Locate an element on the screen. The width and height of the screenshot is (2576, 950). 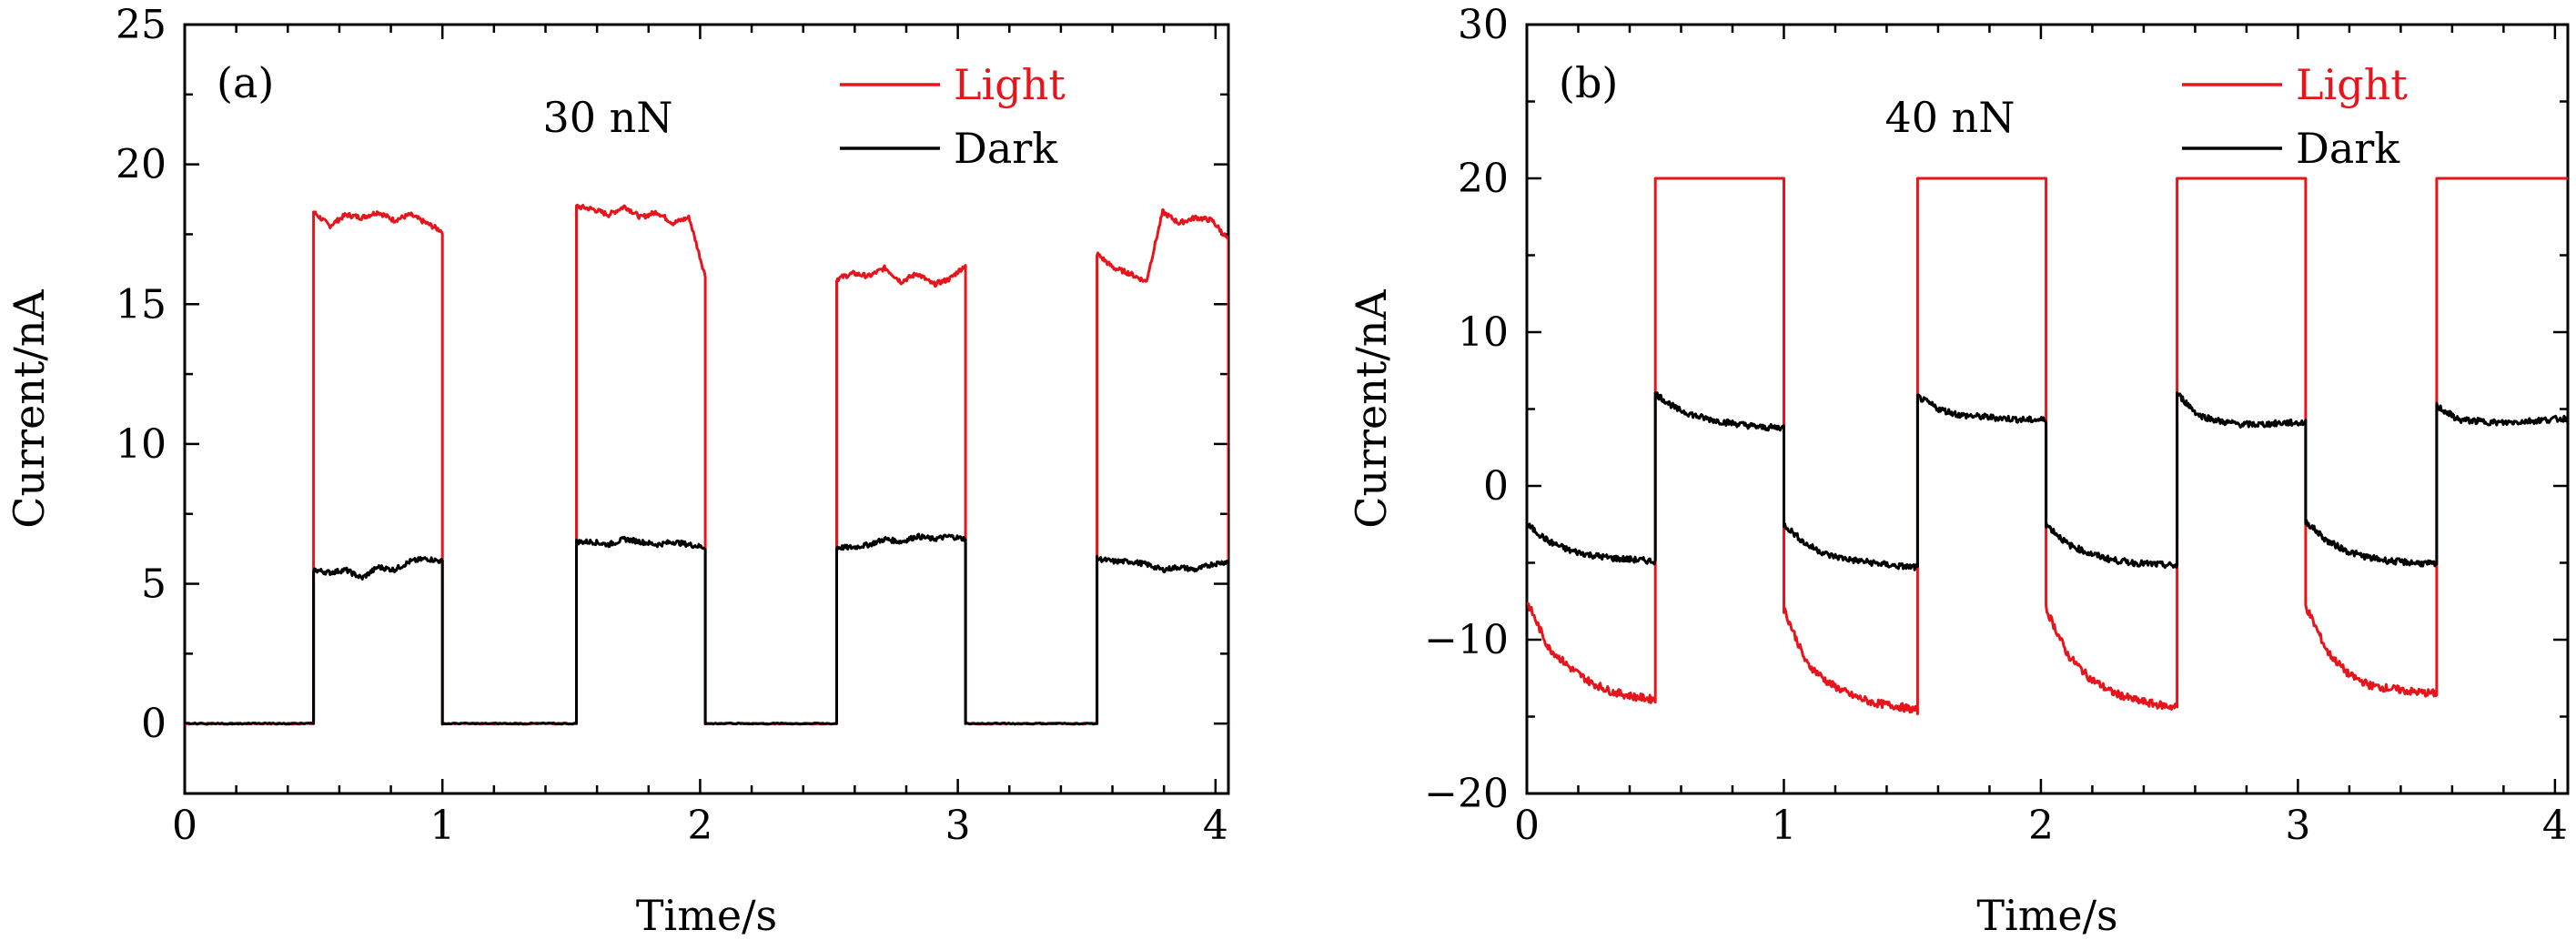
panel-label: (a) is located at coordinates (245, 82).